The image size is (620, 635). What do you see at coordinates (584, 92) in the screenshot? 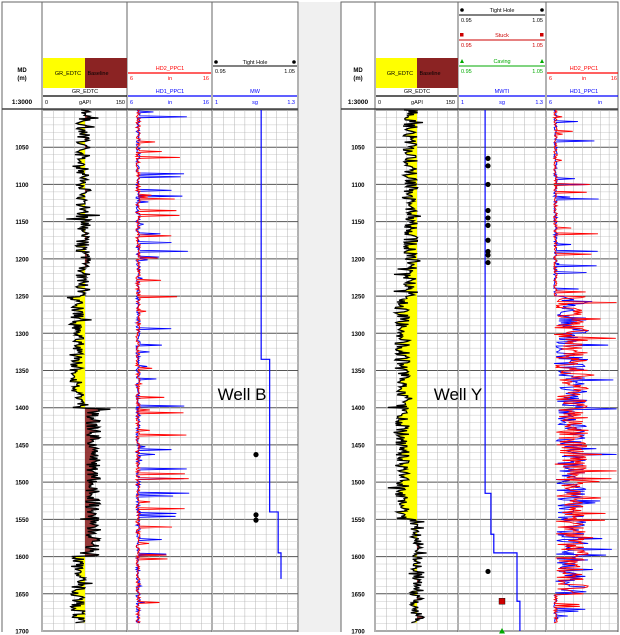
I see `well-y-hd1-curve-name: HD1_PPC1` at bounding box center [584, 92].